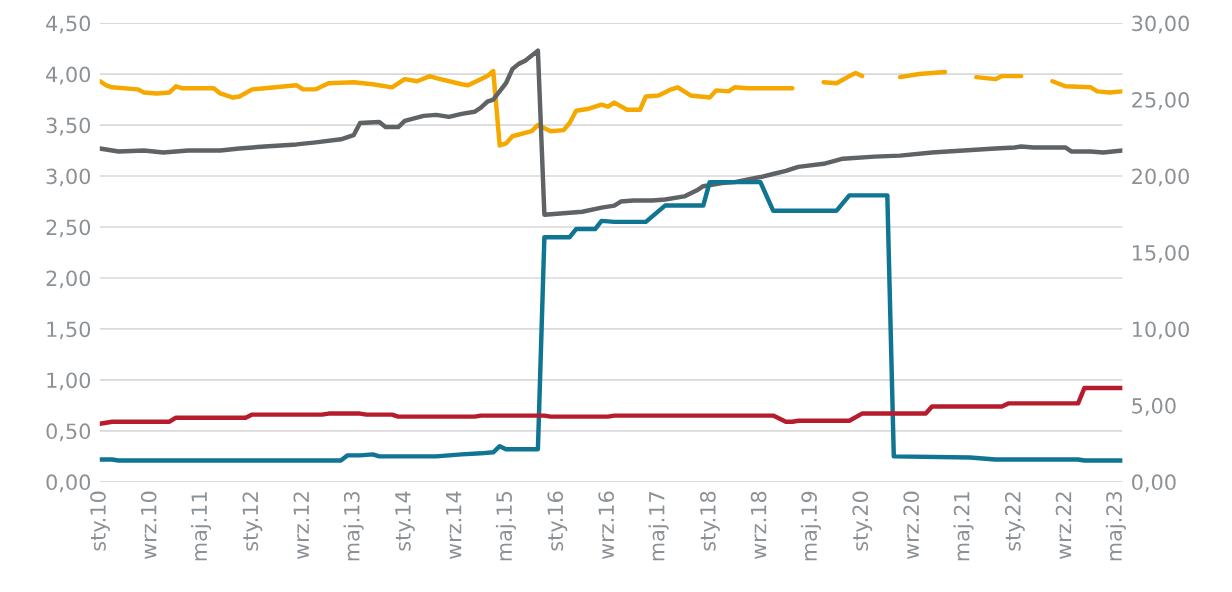 This screenshot has width=1232, height=592. Describe the element at coordinates (506, 526) in the screenshot. I see `x-tick-label: maj.15` at that location.